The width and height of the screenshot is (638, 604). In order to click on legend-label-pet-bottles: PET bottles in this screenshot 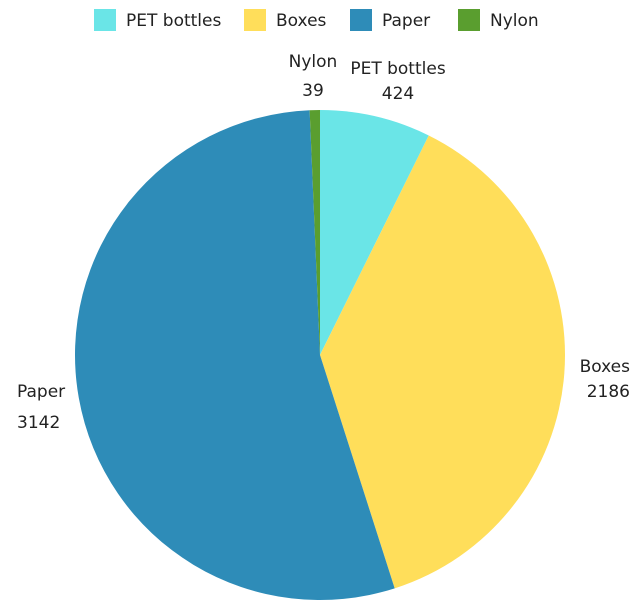, I will do `click(173, 21)`.